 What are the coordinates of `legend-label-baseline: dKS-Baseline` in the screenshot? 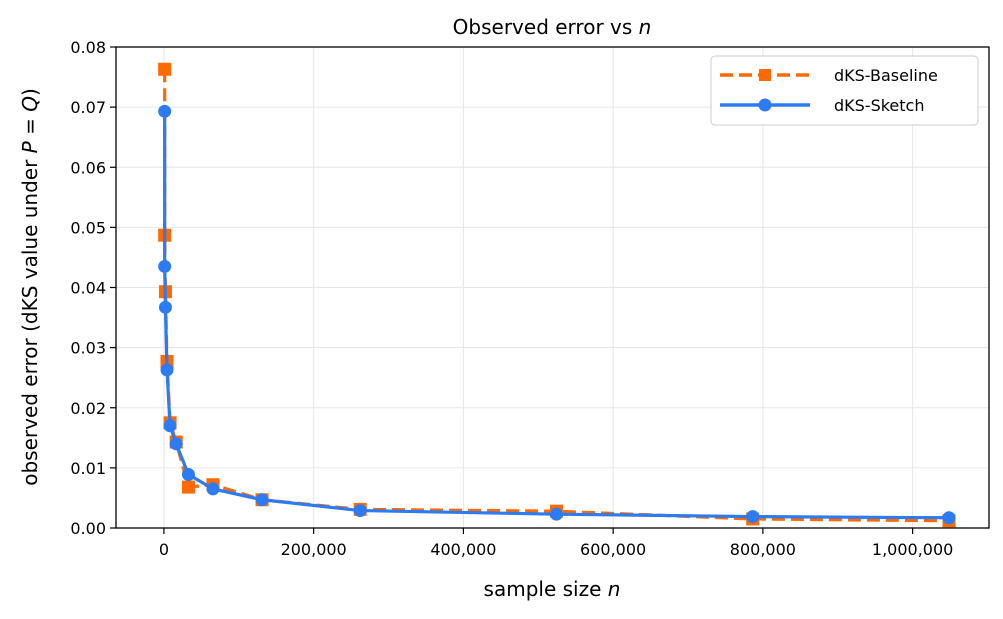 It's located at (886, 75).